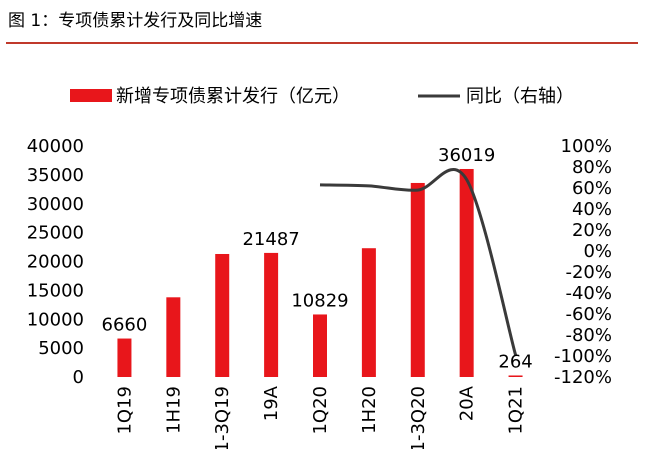  I want to click on title-divider, so click(322, 43).